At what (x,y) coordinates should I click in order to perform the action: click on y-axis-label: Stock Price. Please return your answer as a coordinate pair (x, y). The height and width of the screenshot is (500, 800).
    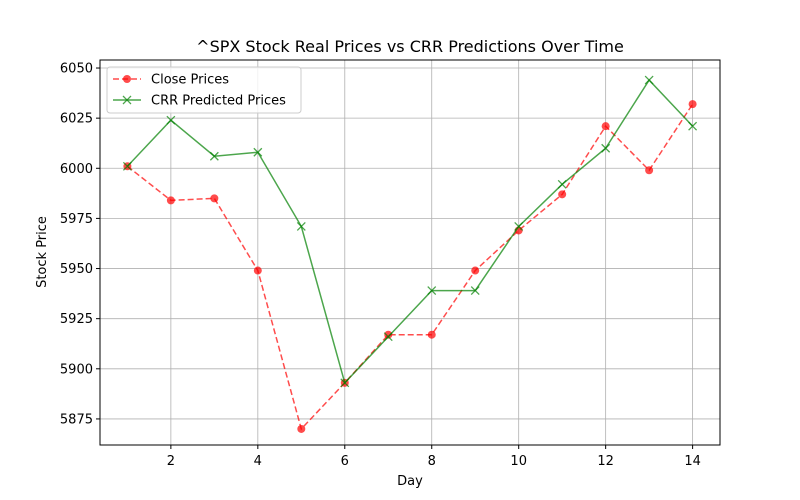
    Looking at the image, I should click on (42, 252).